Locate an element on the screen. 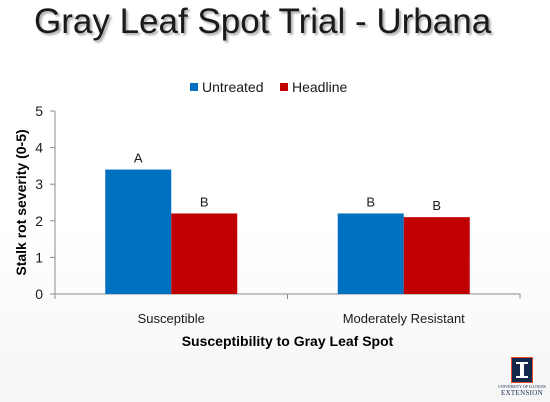  y-tick-label: 2 is located at coordinates (39, 221).